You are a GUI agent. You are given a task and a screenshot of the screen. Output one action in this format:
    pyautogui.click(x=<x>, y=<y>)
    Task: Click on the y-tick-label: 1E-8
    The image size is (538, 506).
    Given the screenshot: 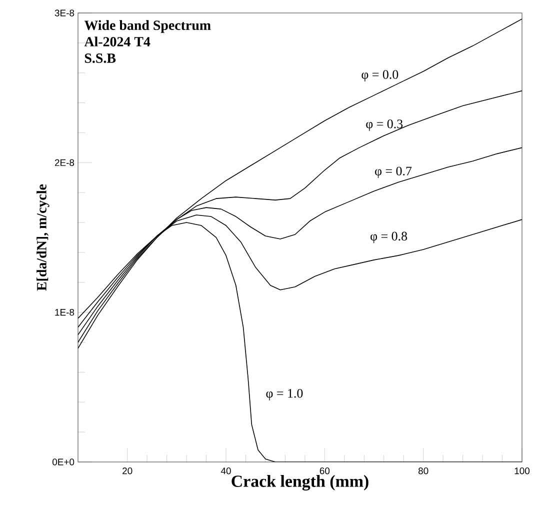 What is the action you would take?
    pyautogui.click(x=64, y=312)
    